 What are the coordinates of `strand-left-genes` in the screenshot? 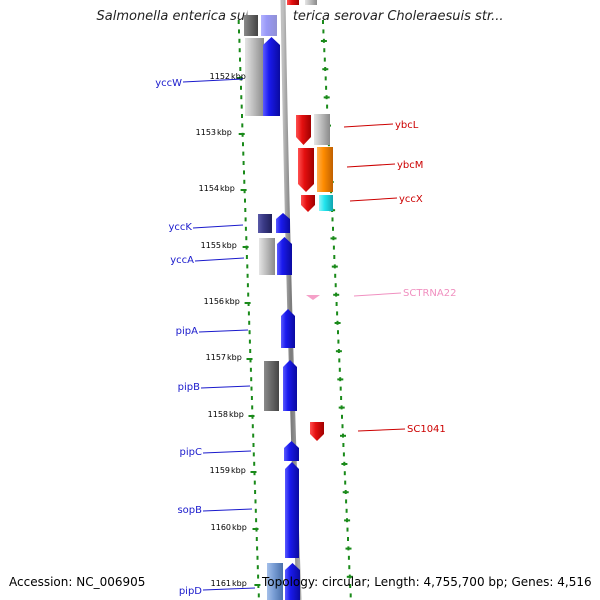 It's located at (272, 318).